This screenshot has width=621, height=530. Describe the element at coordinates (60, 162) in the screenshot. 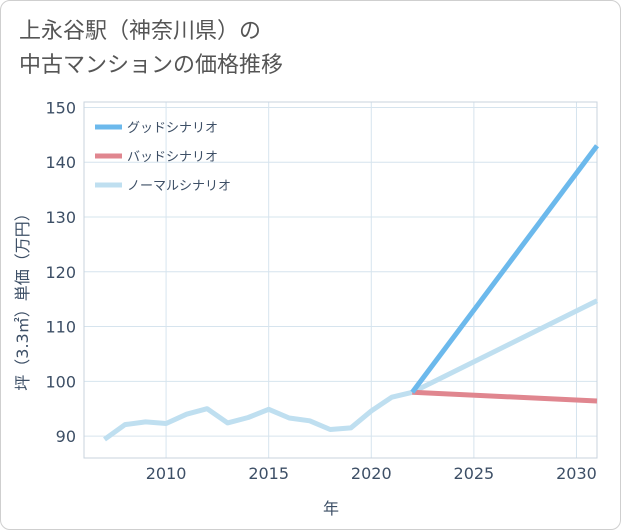

I see `y-tick-140: 140` at that location.